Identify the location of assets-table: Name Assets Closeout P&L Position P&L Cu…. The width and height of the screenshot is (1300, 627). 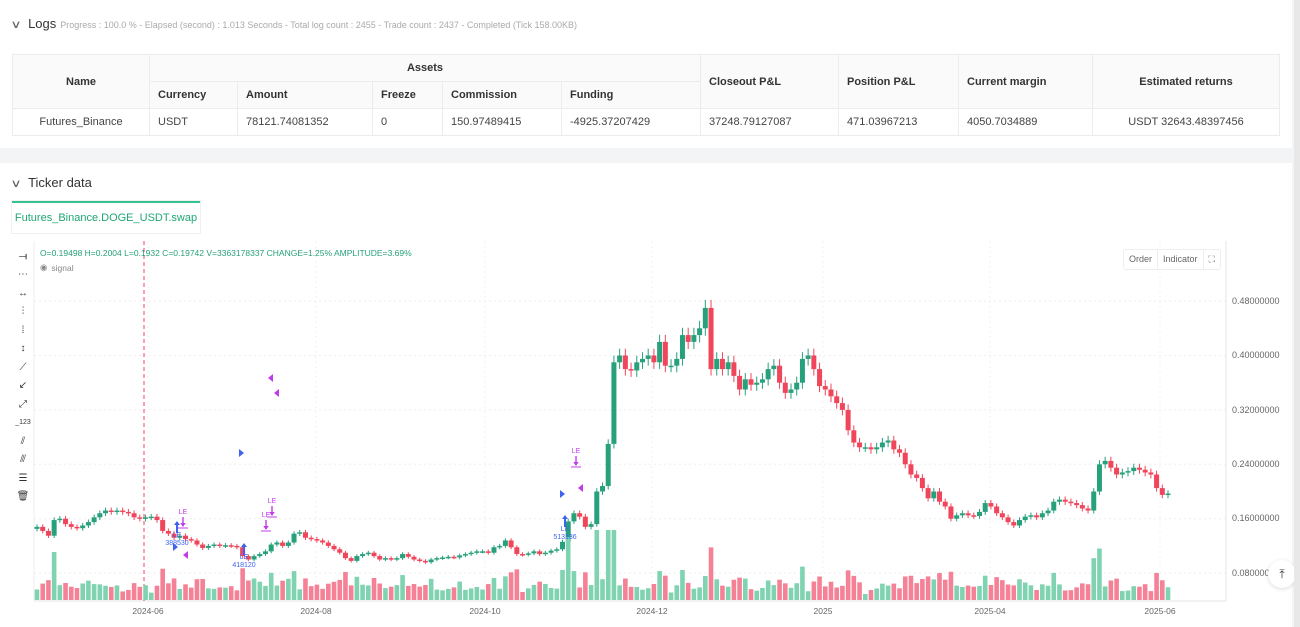
(646, 95).